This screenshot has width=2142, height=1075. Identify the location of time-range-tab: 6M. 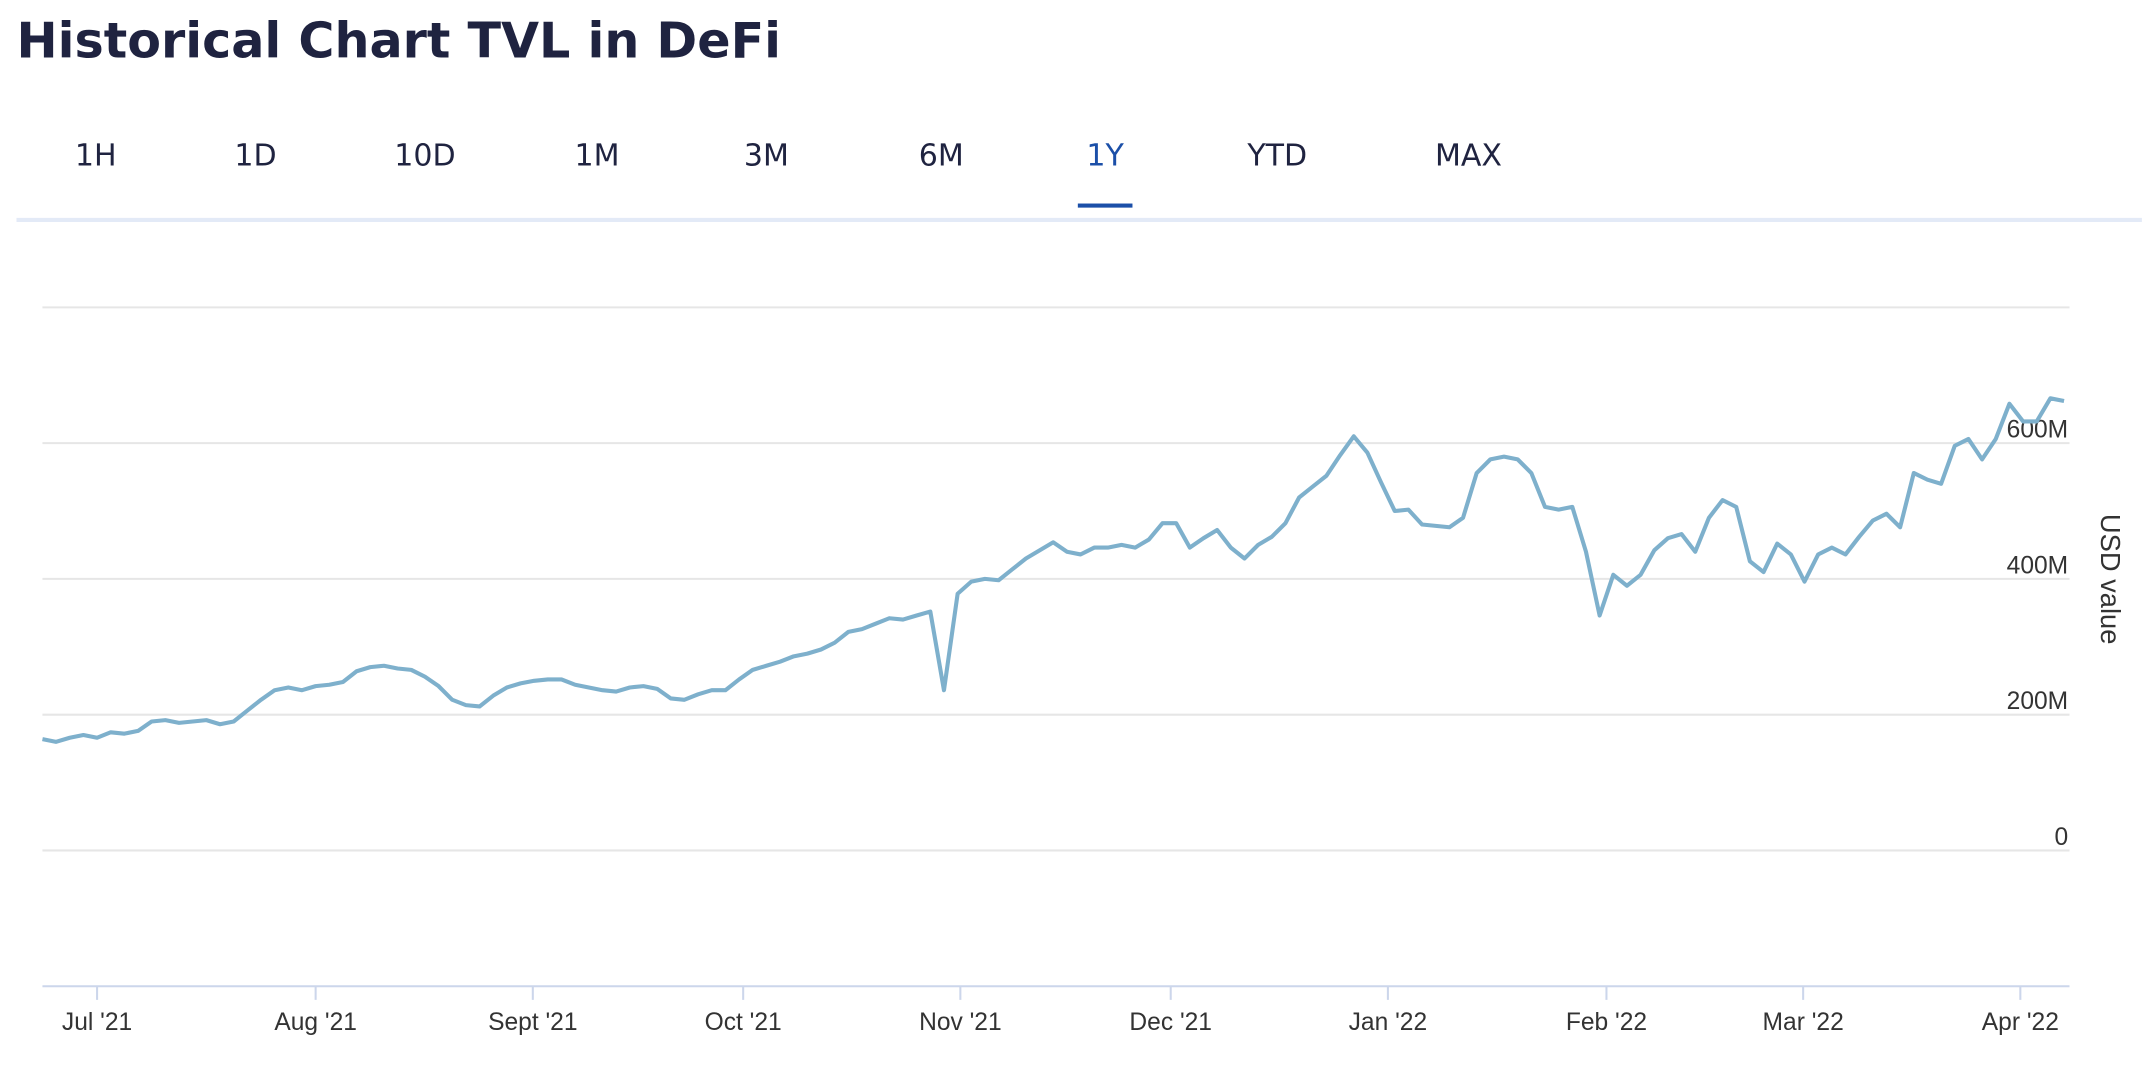
(941, 155).